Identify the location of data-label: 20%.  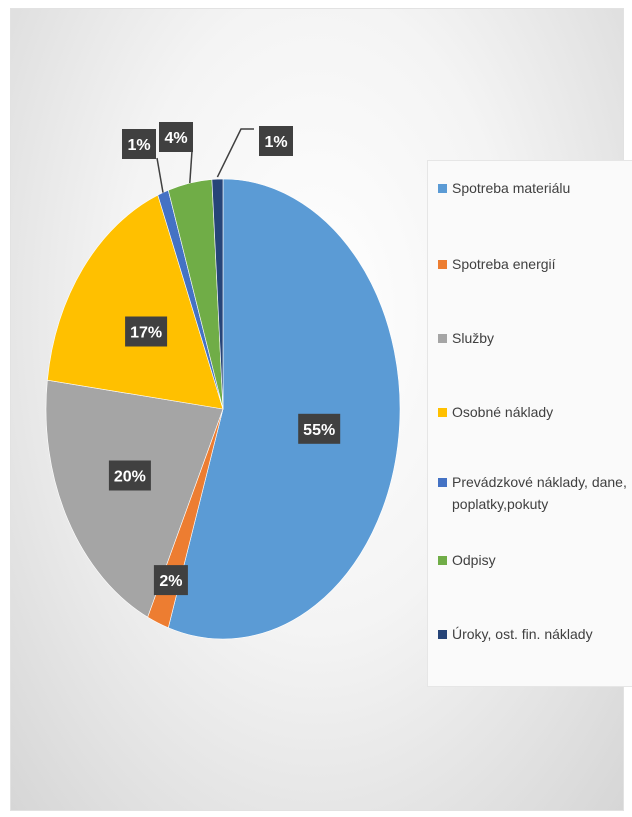
(130, 477).